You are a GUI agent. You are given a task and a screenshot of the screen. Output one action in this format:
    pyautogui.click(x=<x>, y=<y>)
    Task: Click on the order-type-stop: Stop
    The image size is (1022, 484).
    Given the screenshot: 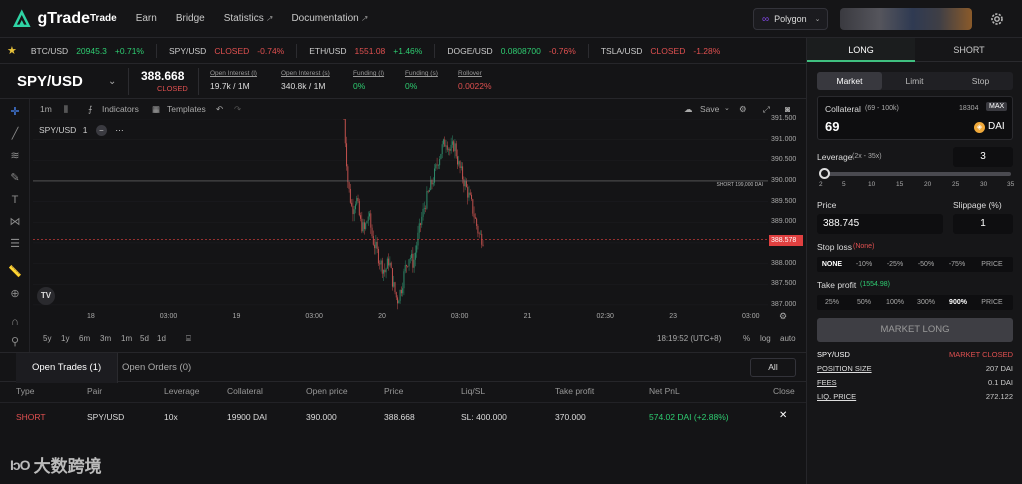 What is the action you would take?
    pyautogui.click(x=980, y=81)
    